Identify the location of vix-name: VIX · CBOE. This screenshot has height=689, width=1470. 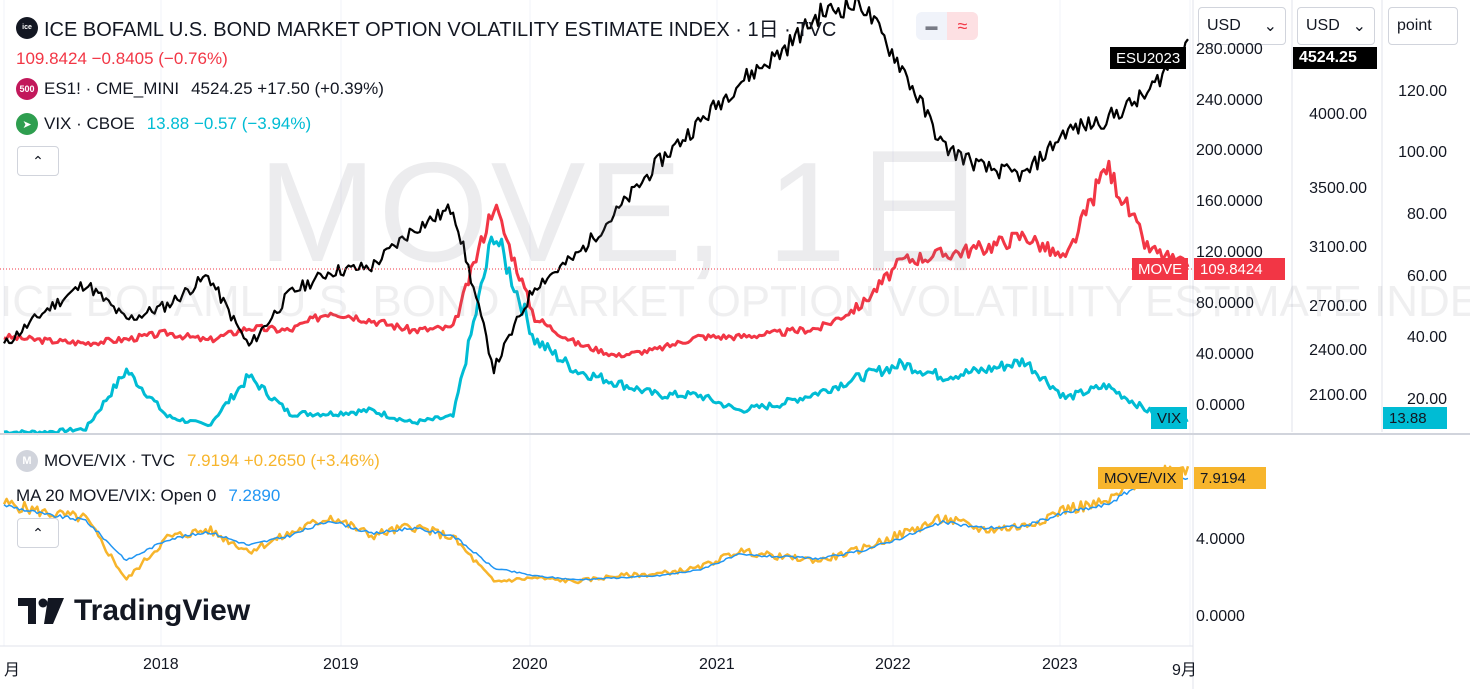
(89, 123).